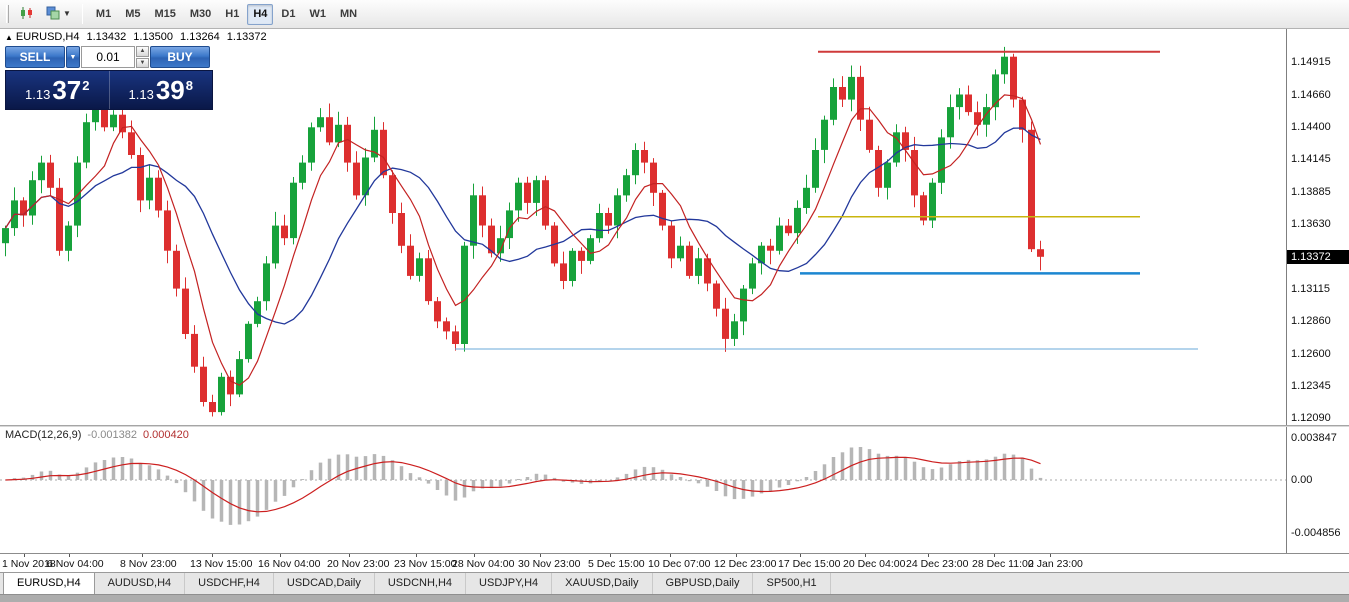  What do you see at coordinates (132, 14) in the screenshot?
I see `timeframe-button-m5: M5` at bounding box center [132, 14].